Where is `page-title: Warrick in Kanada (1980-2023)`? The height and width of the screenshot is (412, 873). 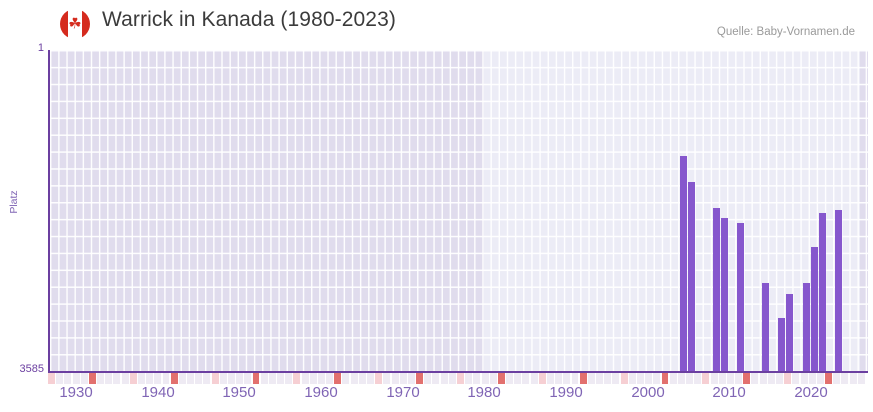
page-title: Warrick in Kanada (1980-2023) is located at coordinates (249, 19).